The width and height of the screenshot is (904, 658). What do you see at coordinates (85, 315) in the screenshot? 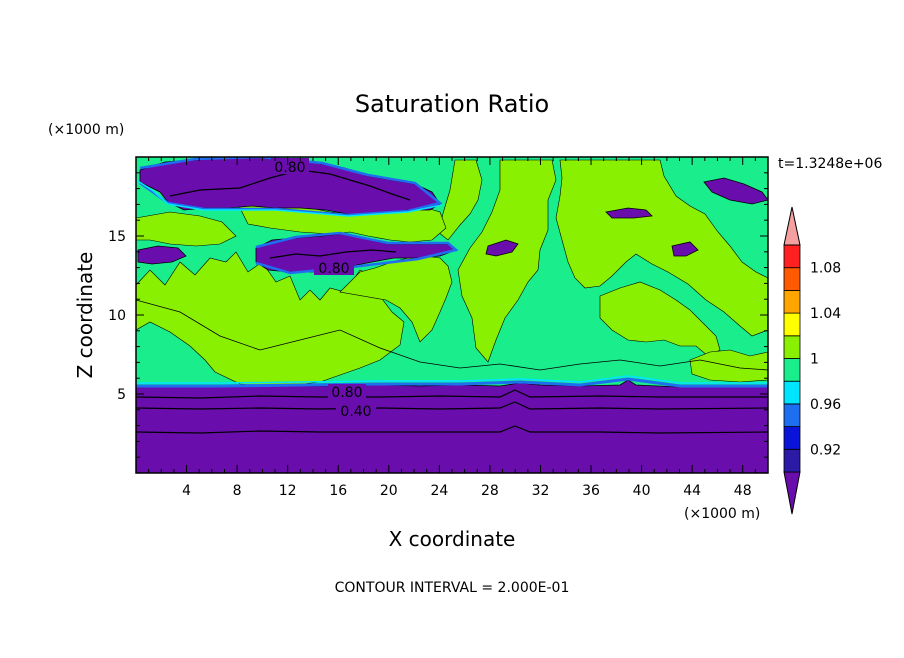
I see `y-axis-label: Z coordinate` at bounding box center [85, 315].